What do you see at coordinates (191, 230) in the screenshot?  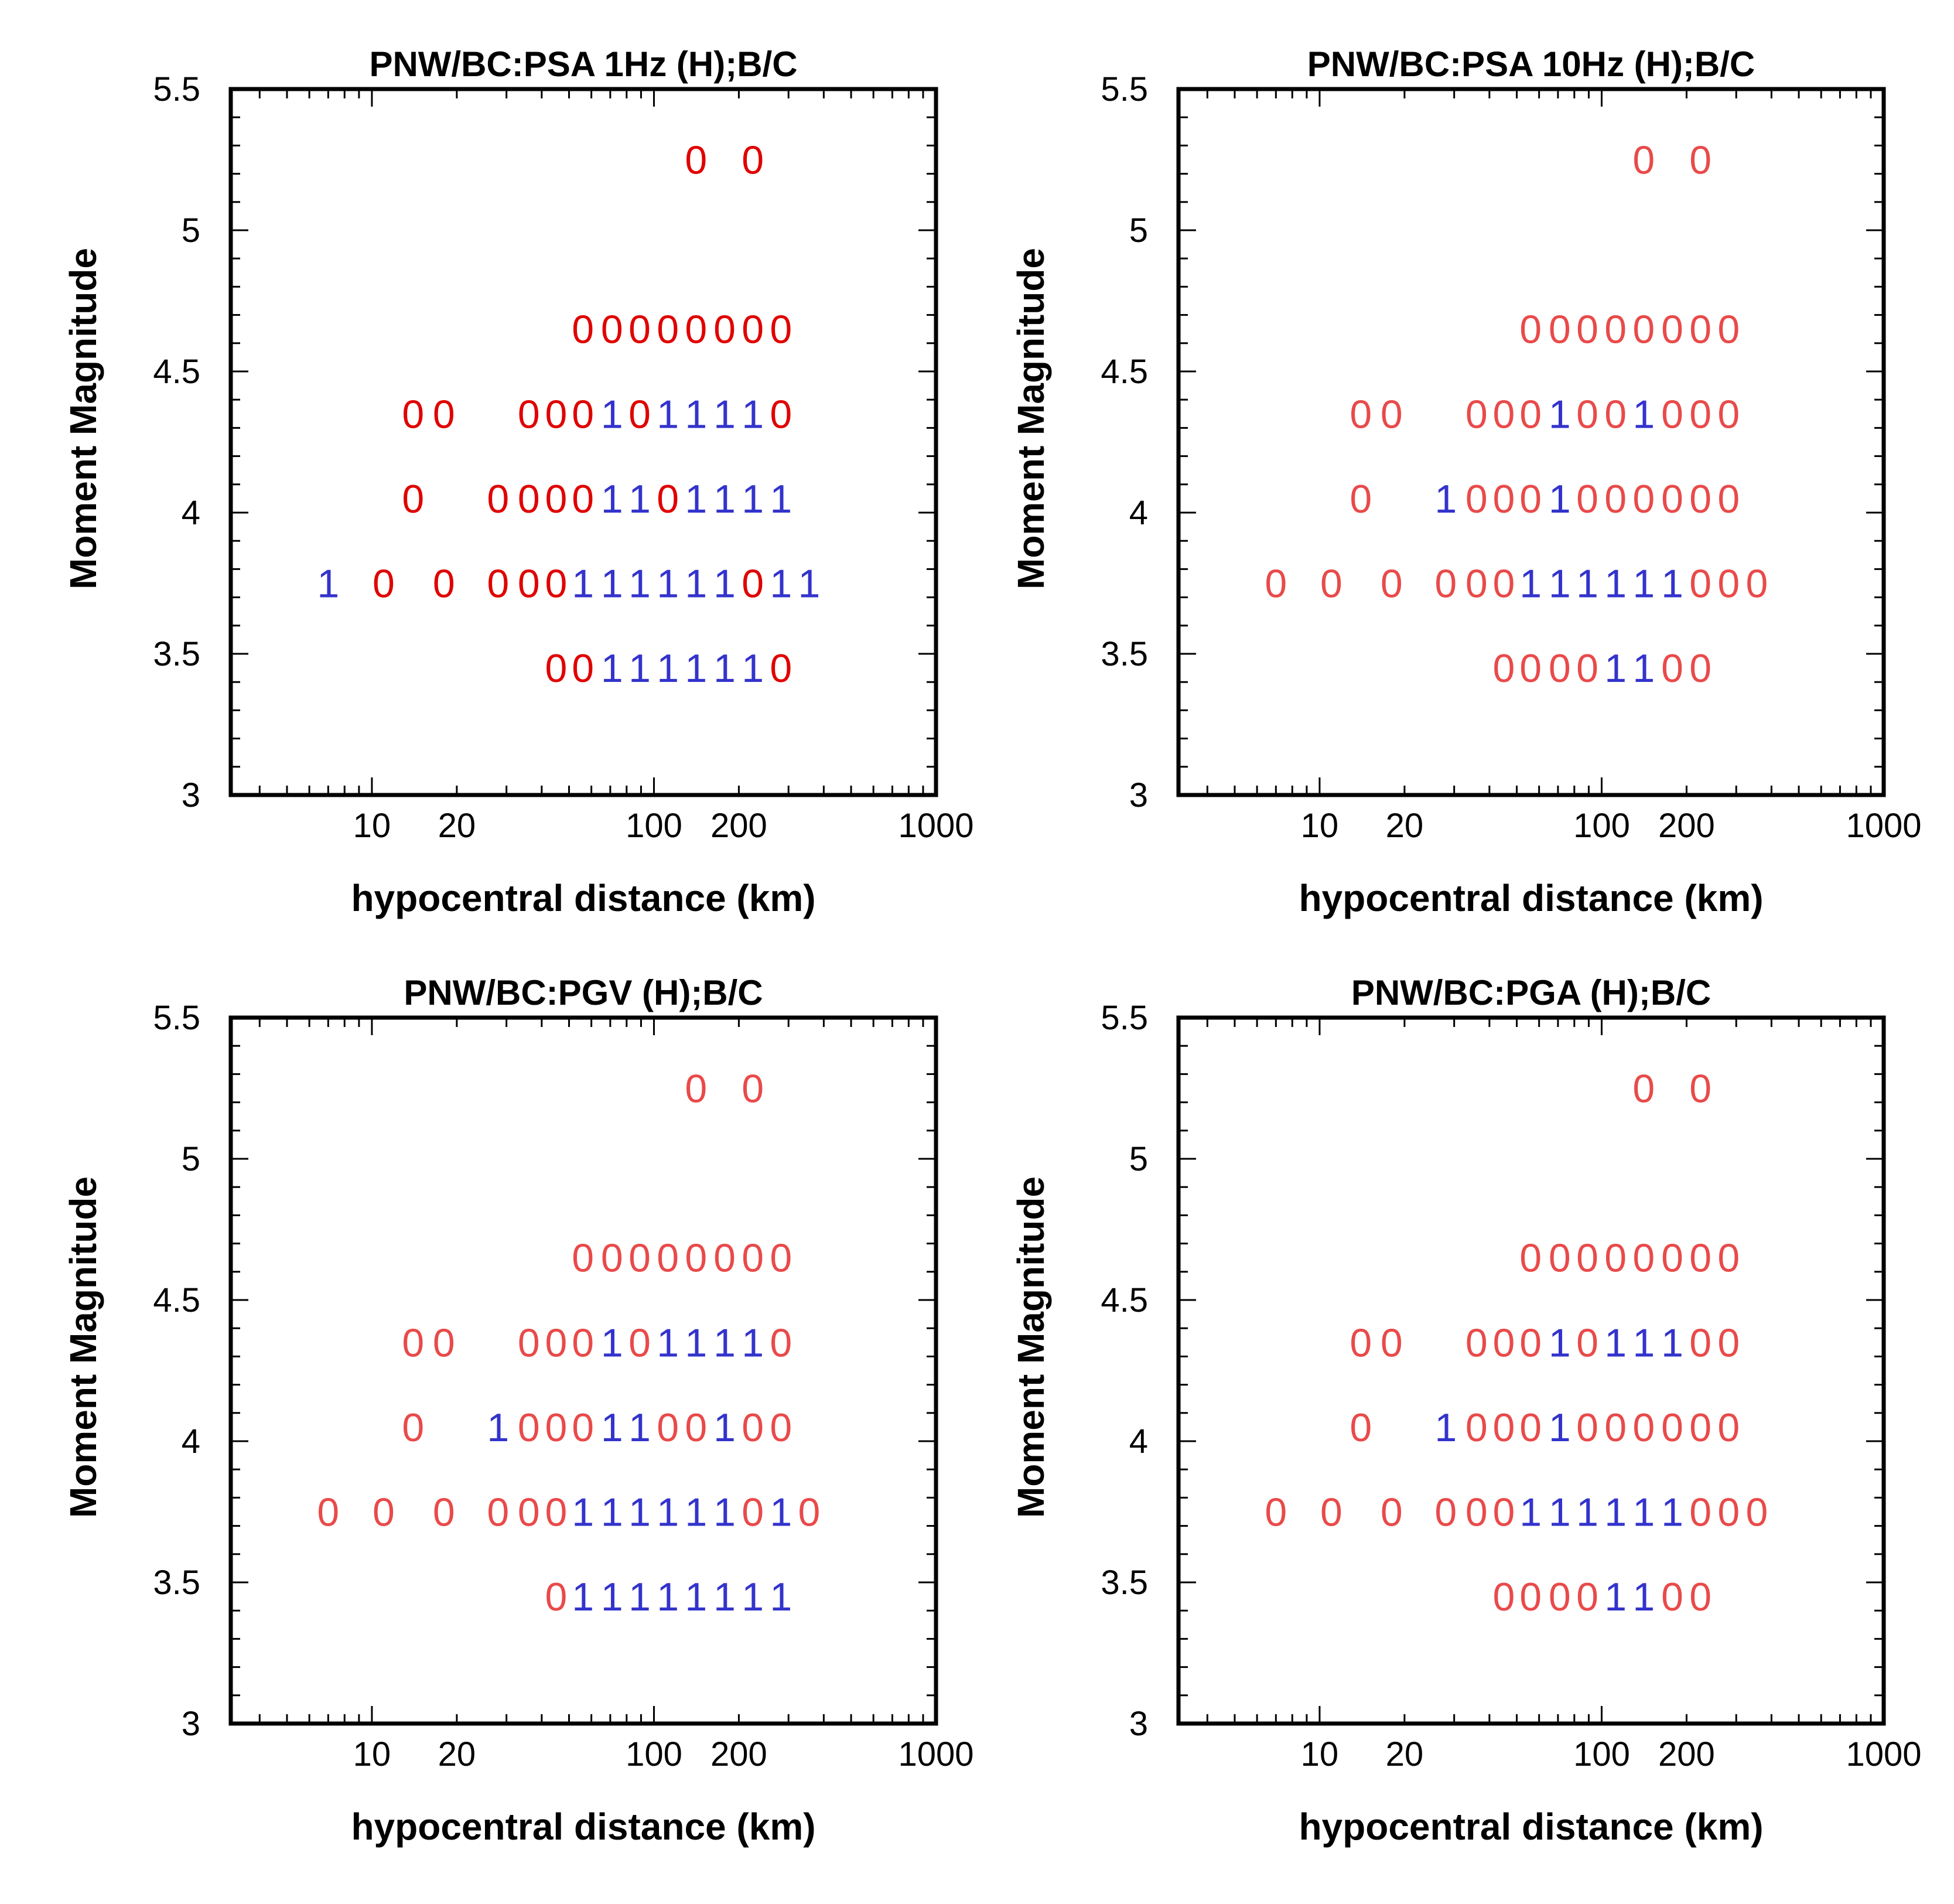 I see `y-tick-label: 5` at bounding box center [191, 230].